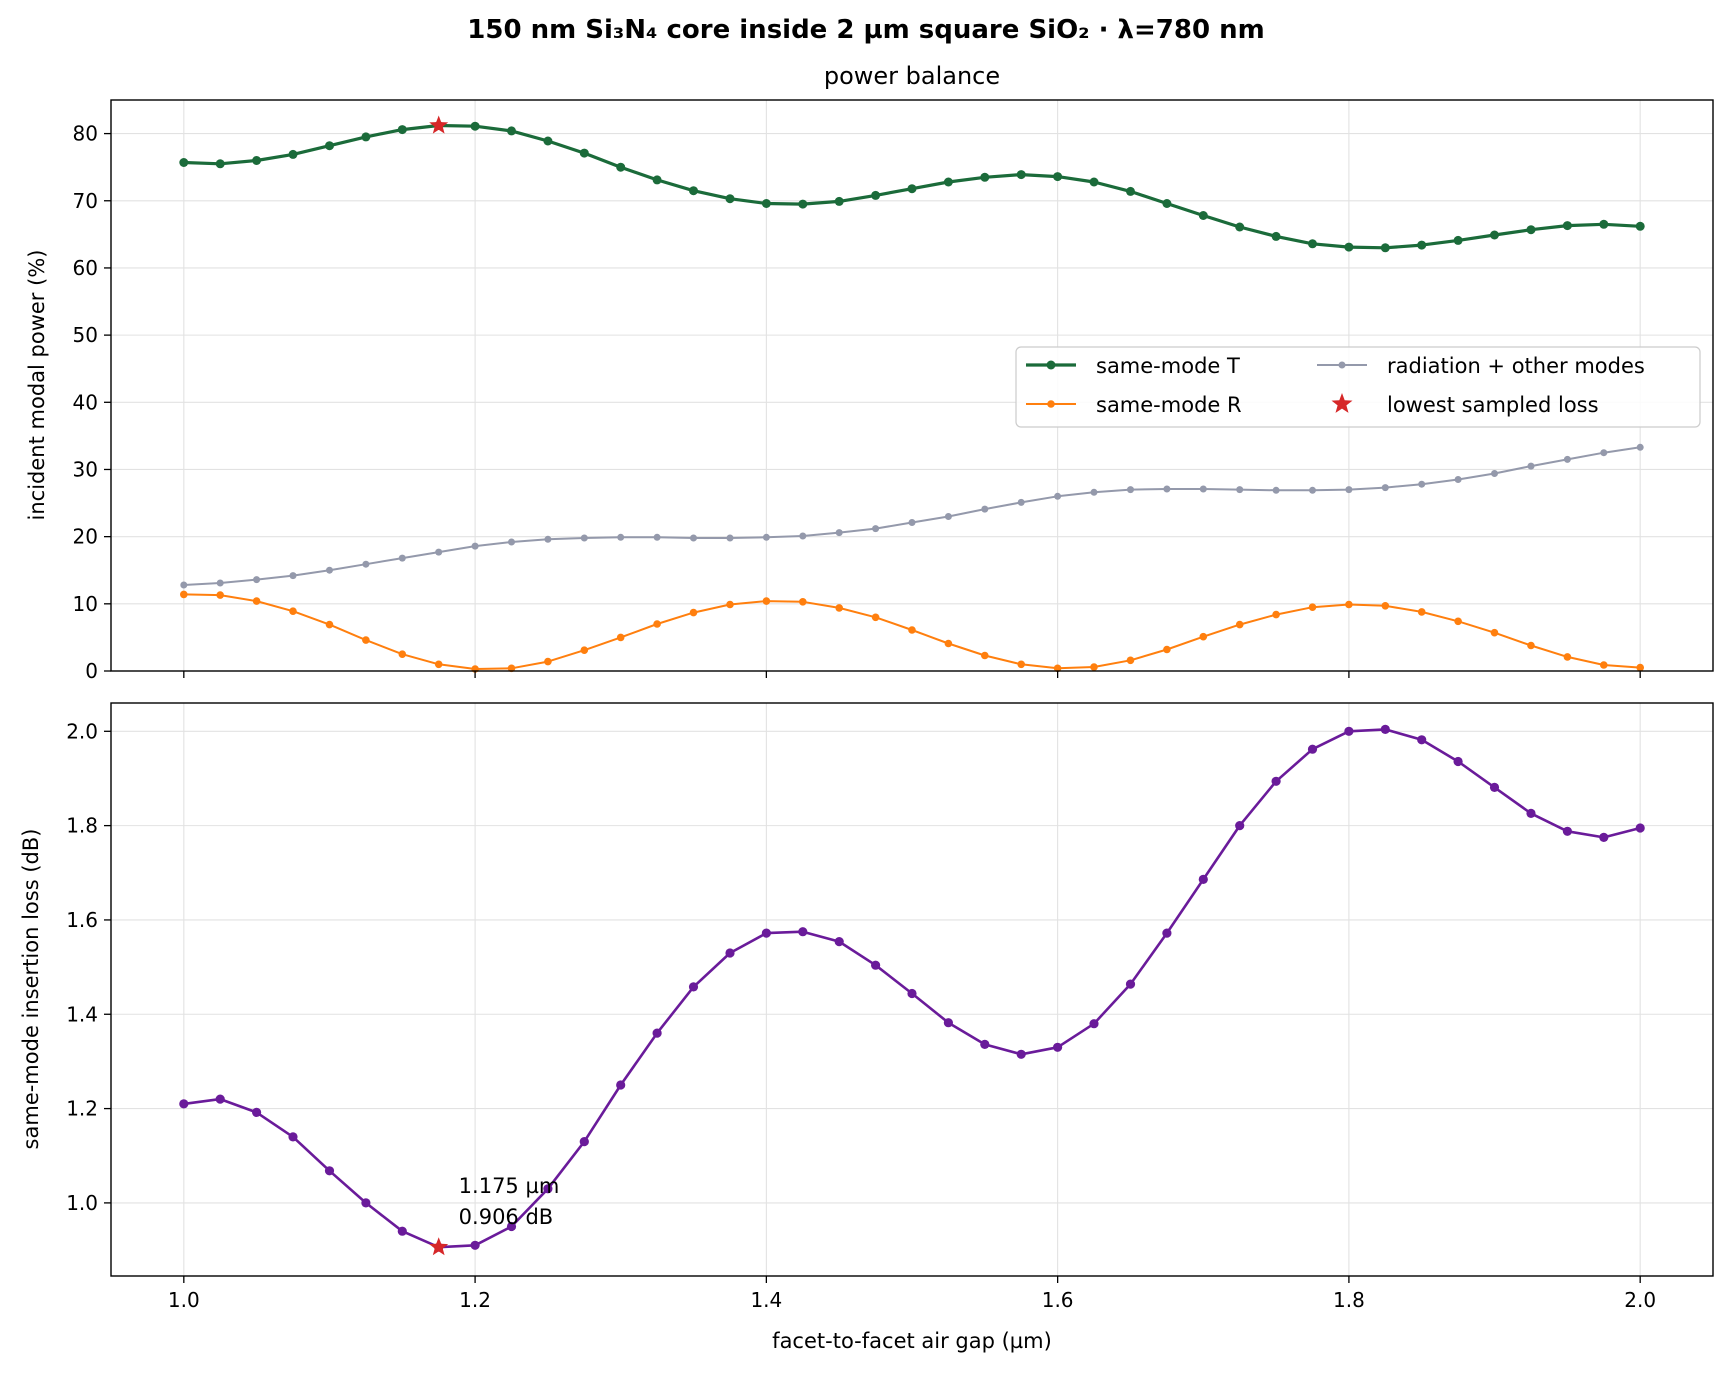 This screenshot has width=1730, height=1374. Describe the element at coordinates (912, 674) in the screenshot. I see `top-x-ticks` at that location.